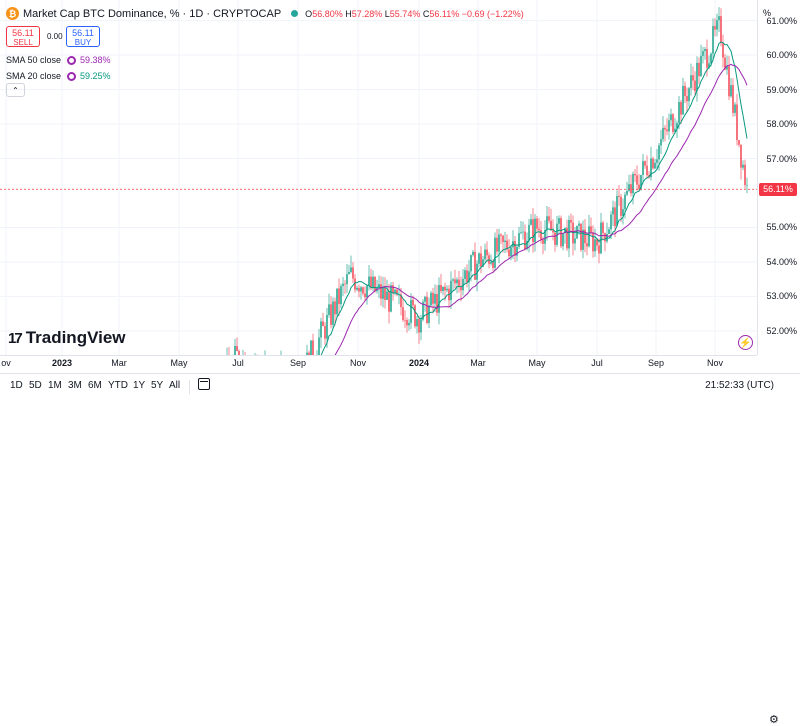 This screenshot has height=726, width=800. Describe the element at coordinates (55, 36) in the screenshot. I see `spread-value: 0.00` at that location.